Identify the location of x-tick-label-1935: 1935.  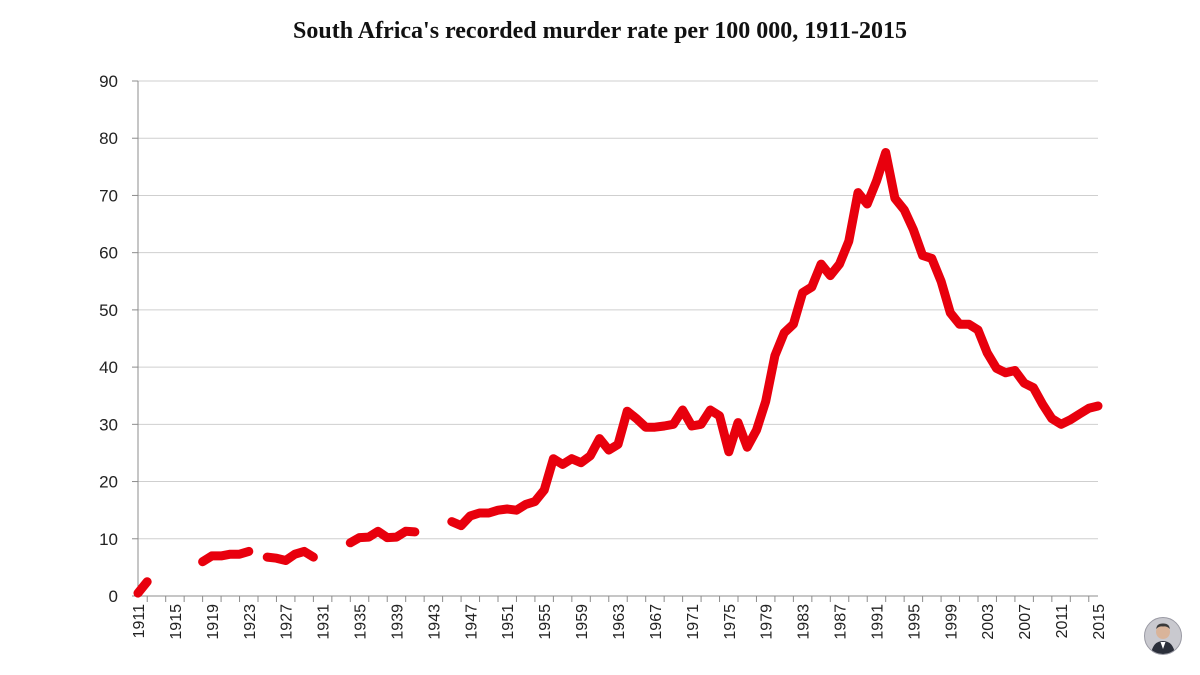
(361, 622).